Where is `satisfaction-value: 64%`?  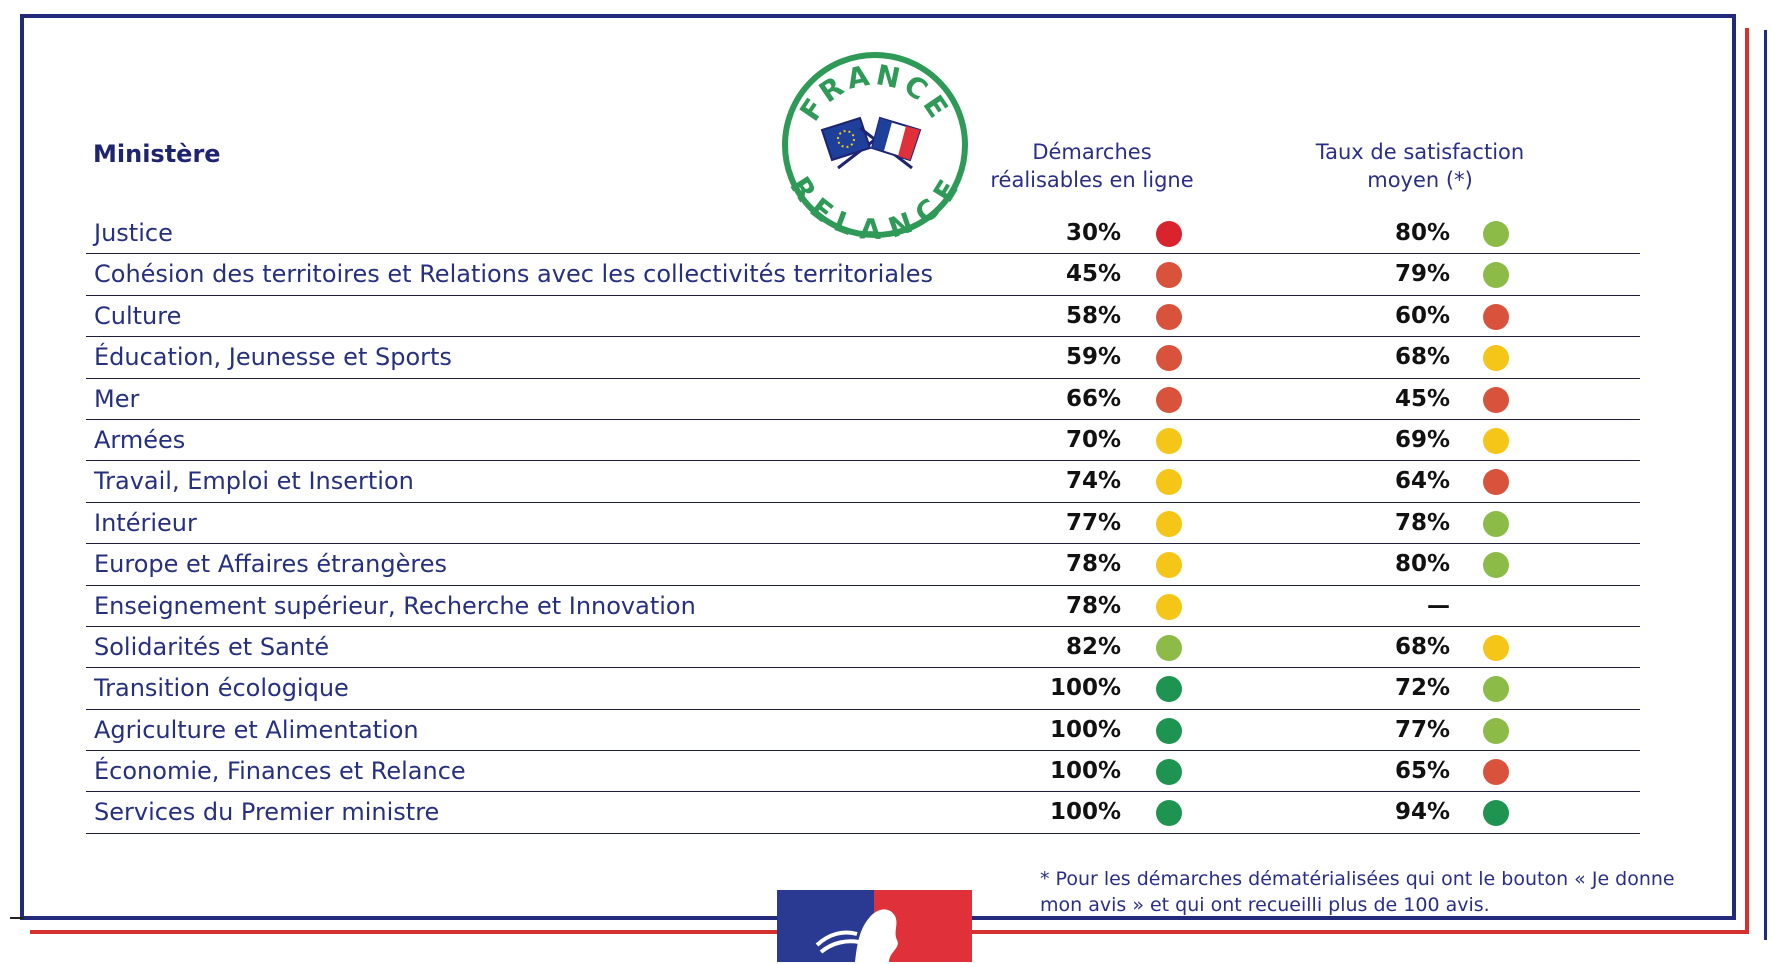
satisfaction-value: 64% is located at coordinates (1422, 481).